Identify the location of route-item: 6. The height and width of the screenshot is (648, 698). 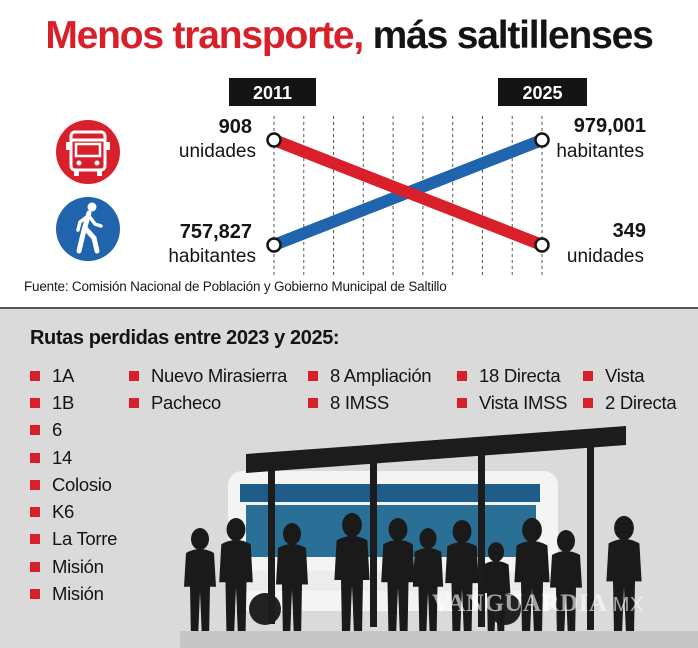
(73, 430).